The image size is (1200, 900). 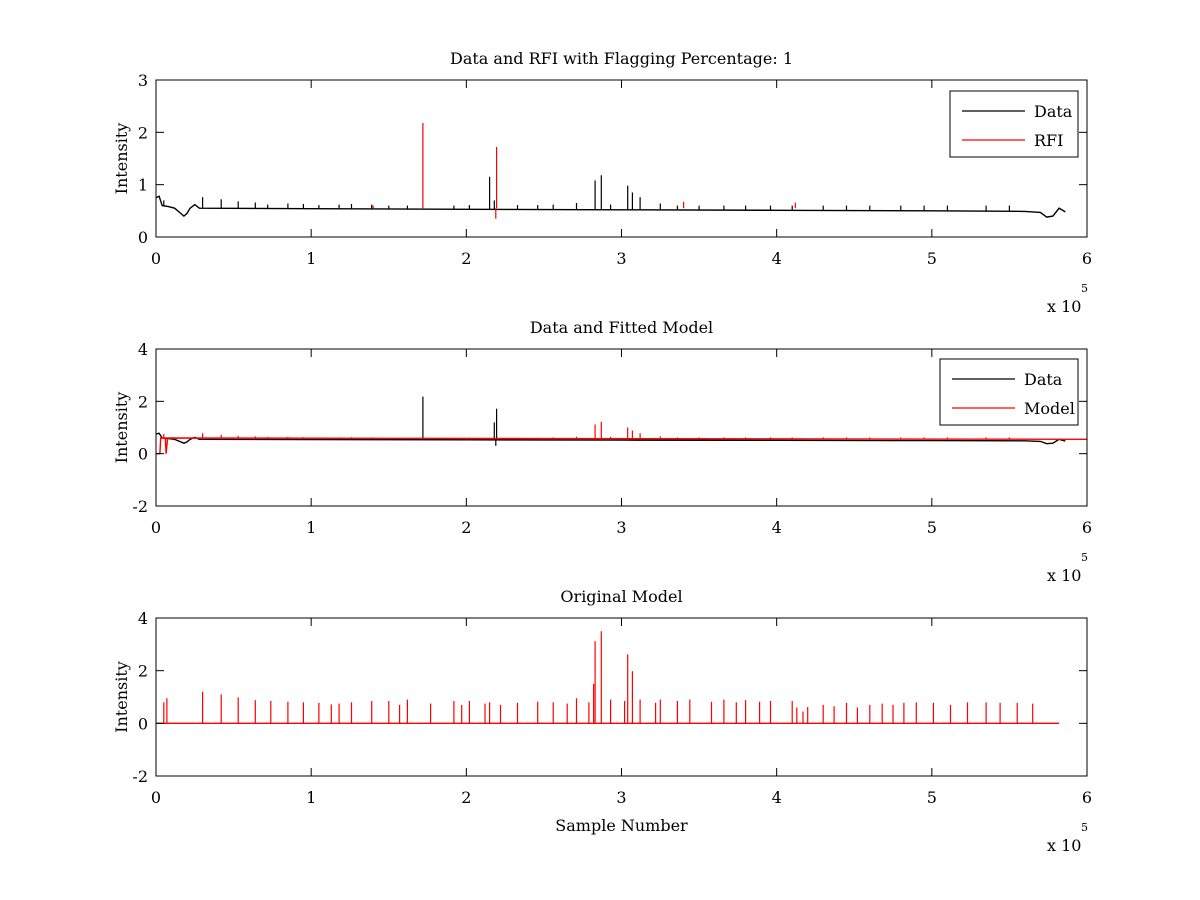 What do you see at coordinates (621, 825) in the screenshot?
I see `x-axis-label: Sample Number` at bounding box center [621, 825].